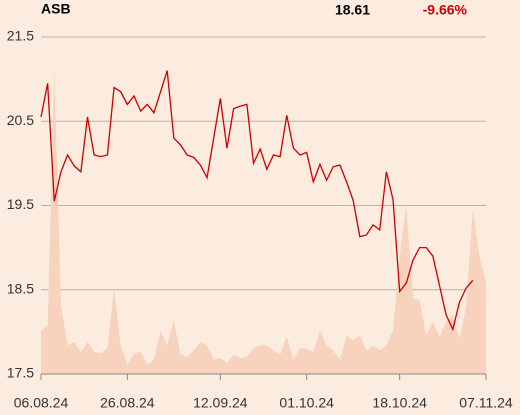 This screenshot has height=415, width=520. Describe the element at coordinates (127, 403) in the screenshot. I see `x-tick-label: 26.08.24` at that location.